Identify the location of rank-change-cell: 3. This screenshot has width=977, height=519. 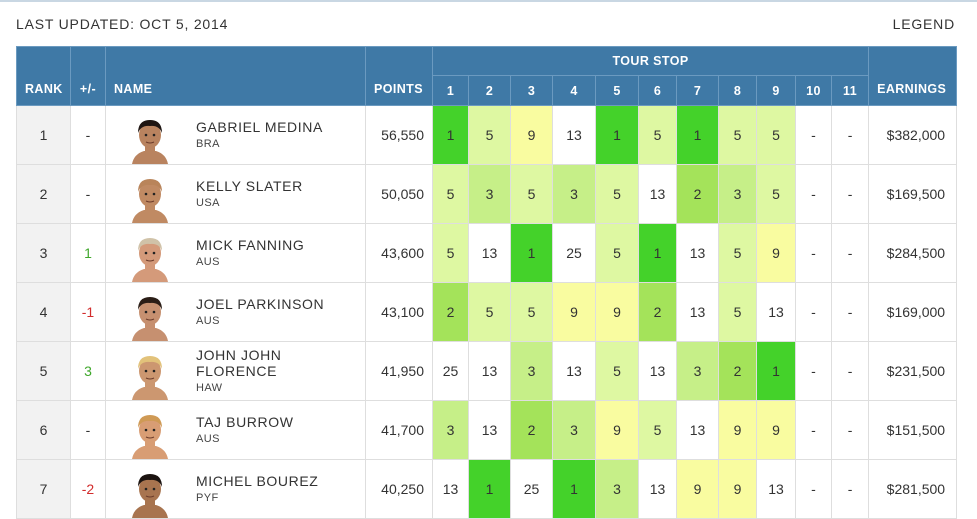
(88, 371).